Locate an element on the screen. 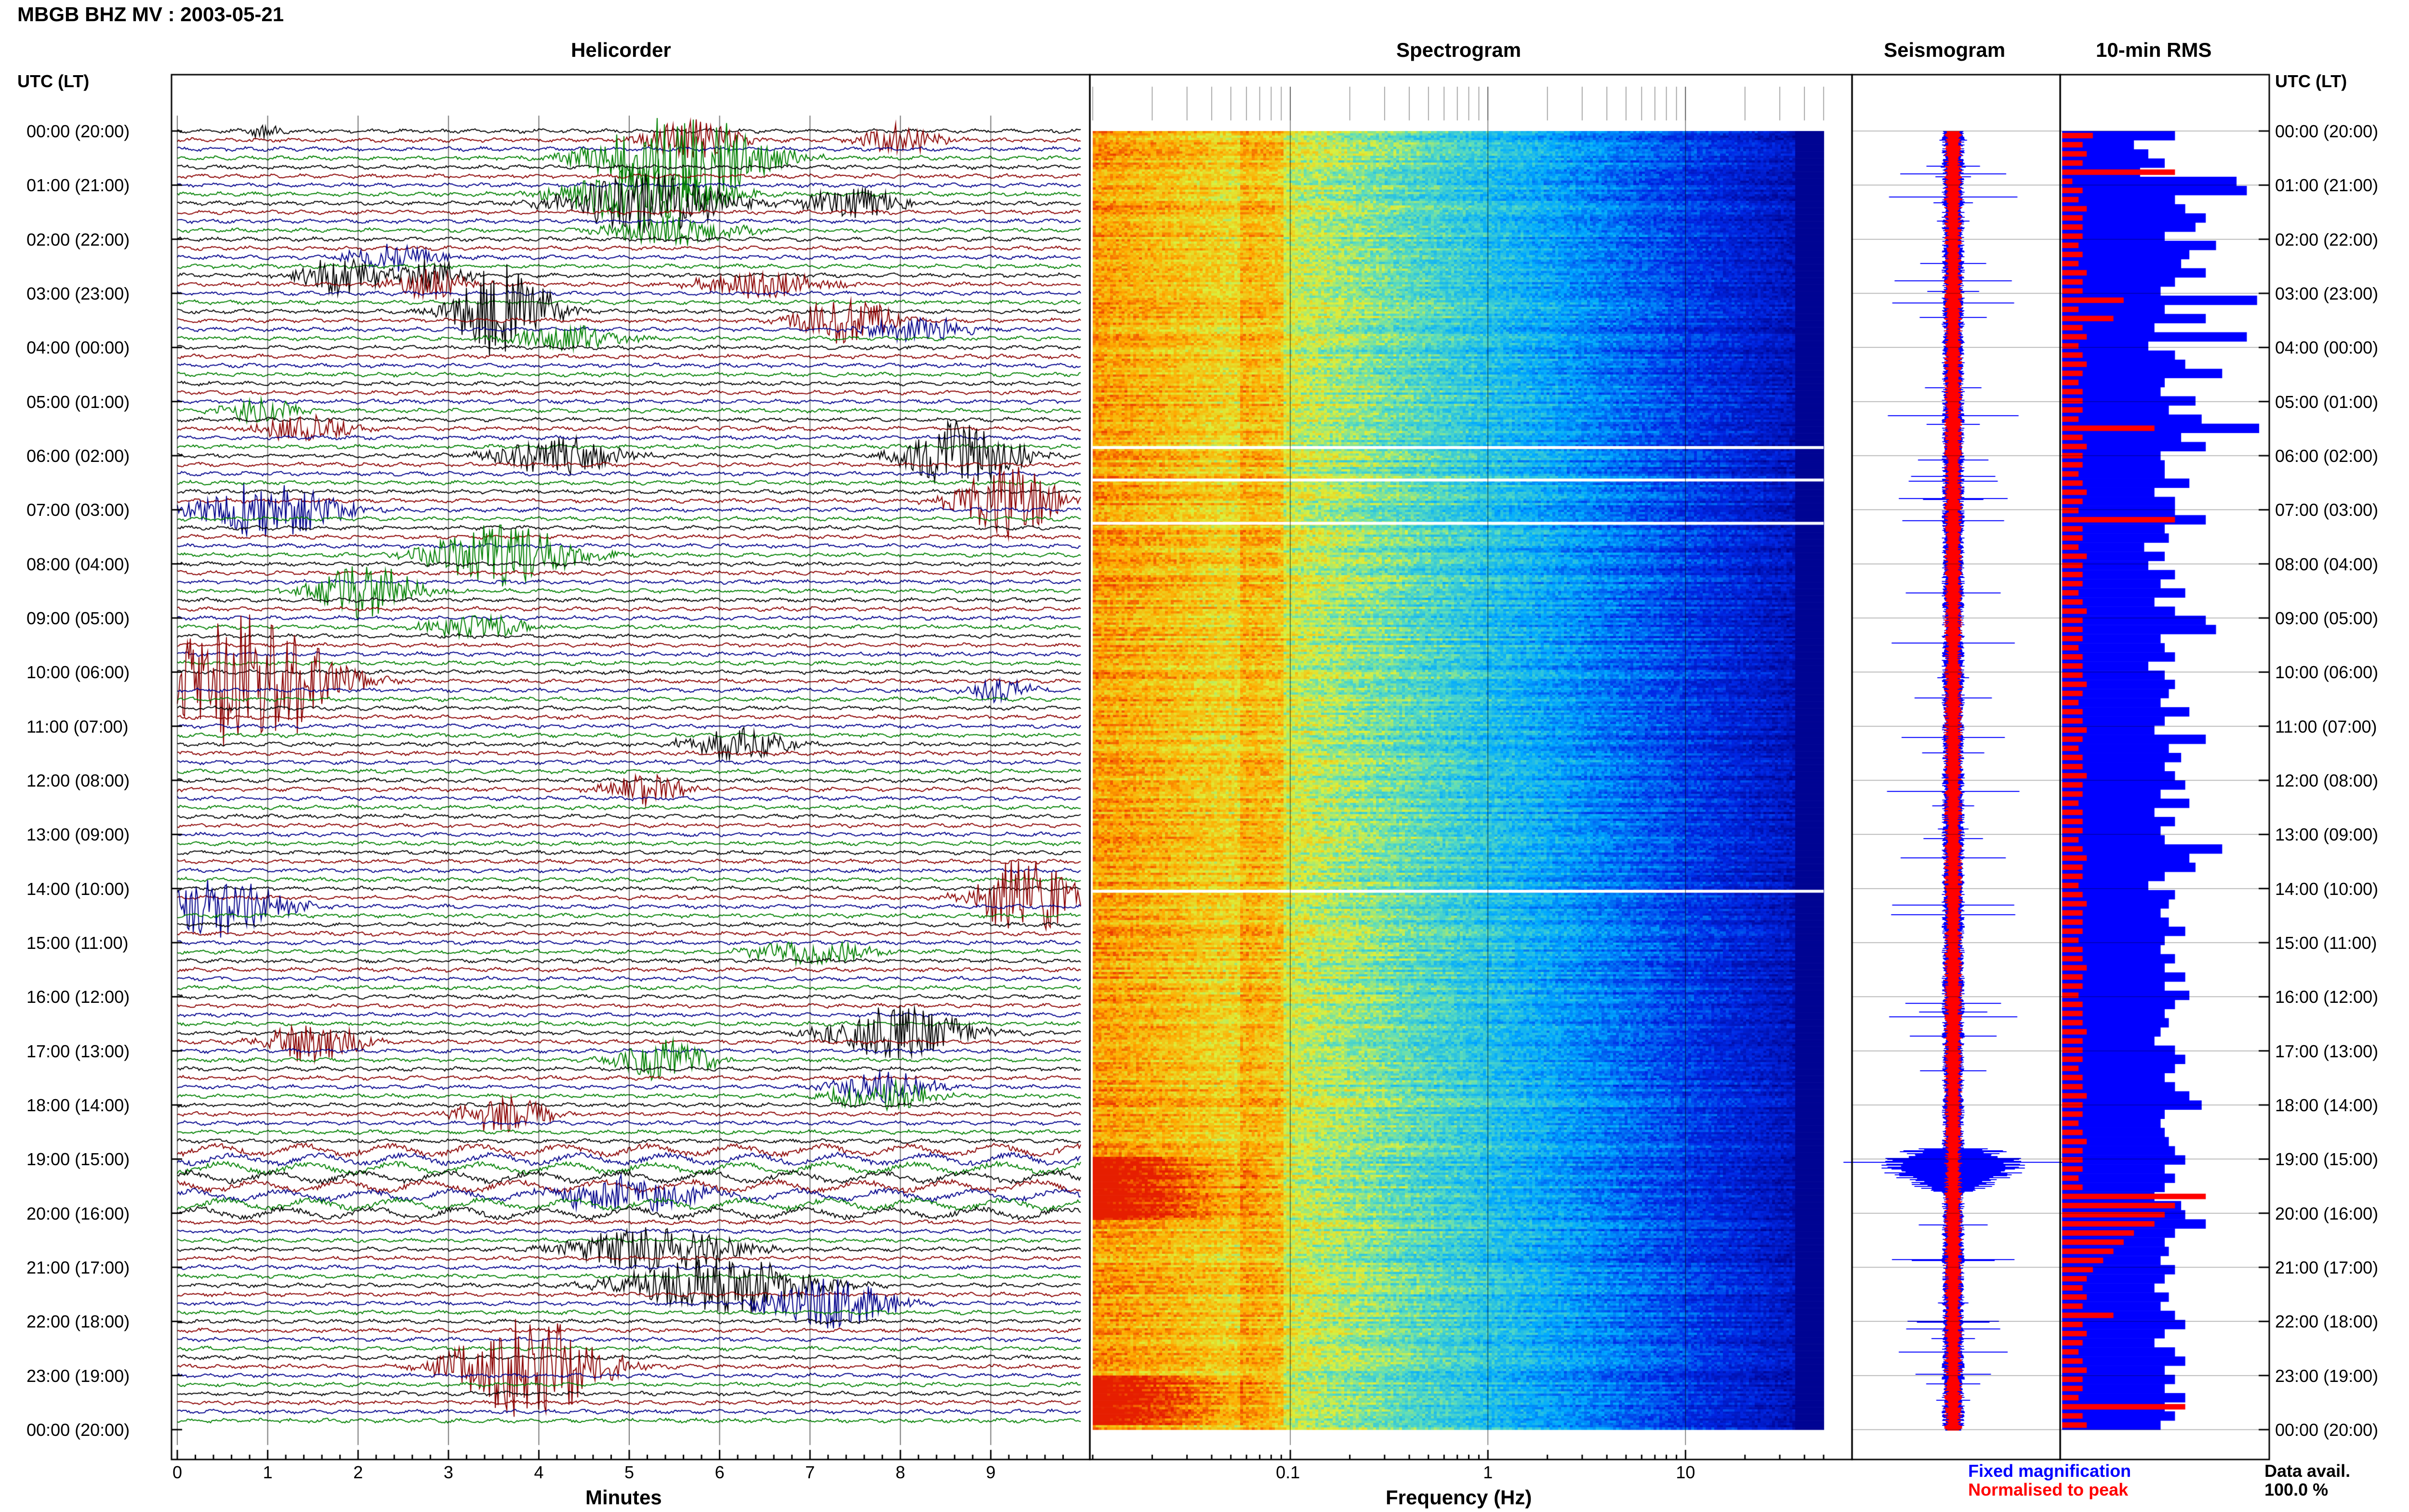  legend-fixed-magnification: Fixed magnification is located at coordinates (2049, 1471).